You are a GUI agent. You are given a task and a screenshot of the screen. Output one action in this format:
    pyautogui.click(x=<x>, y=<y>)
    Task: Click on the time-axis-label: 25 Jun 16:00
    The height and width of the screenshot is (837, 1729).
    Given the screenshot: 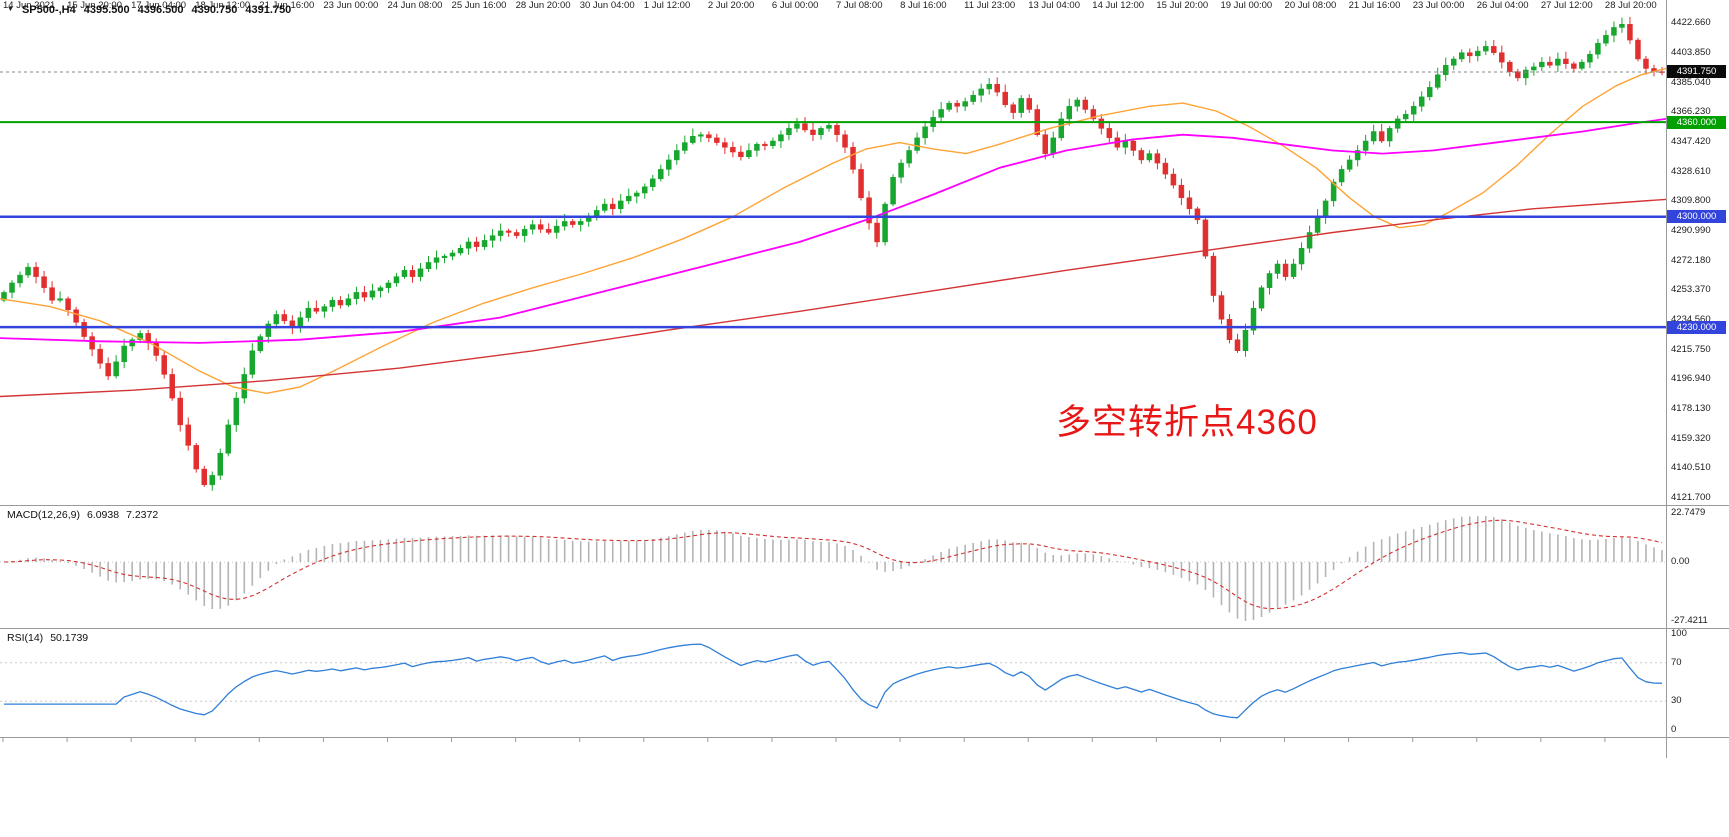 What is the action you would take?
    pyautogui.click(x=479, y=5)
    